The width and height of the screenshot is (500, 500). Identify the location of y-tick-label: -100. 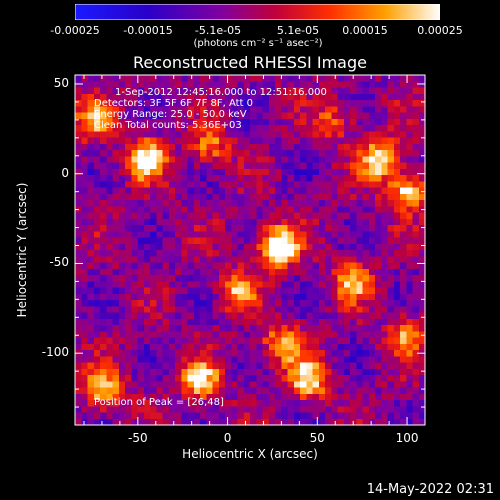
(55, 352).